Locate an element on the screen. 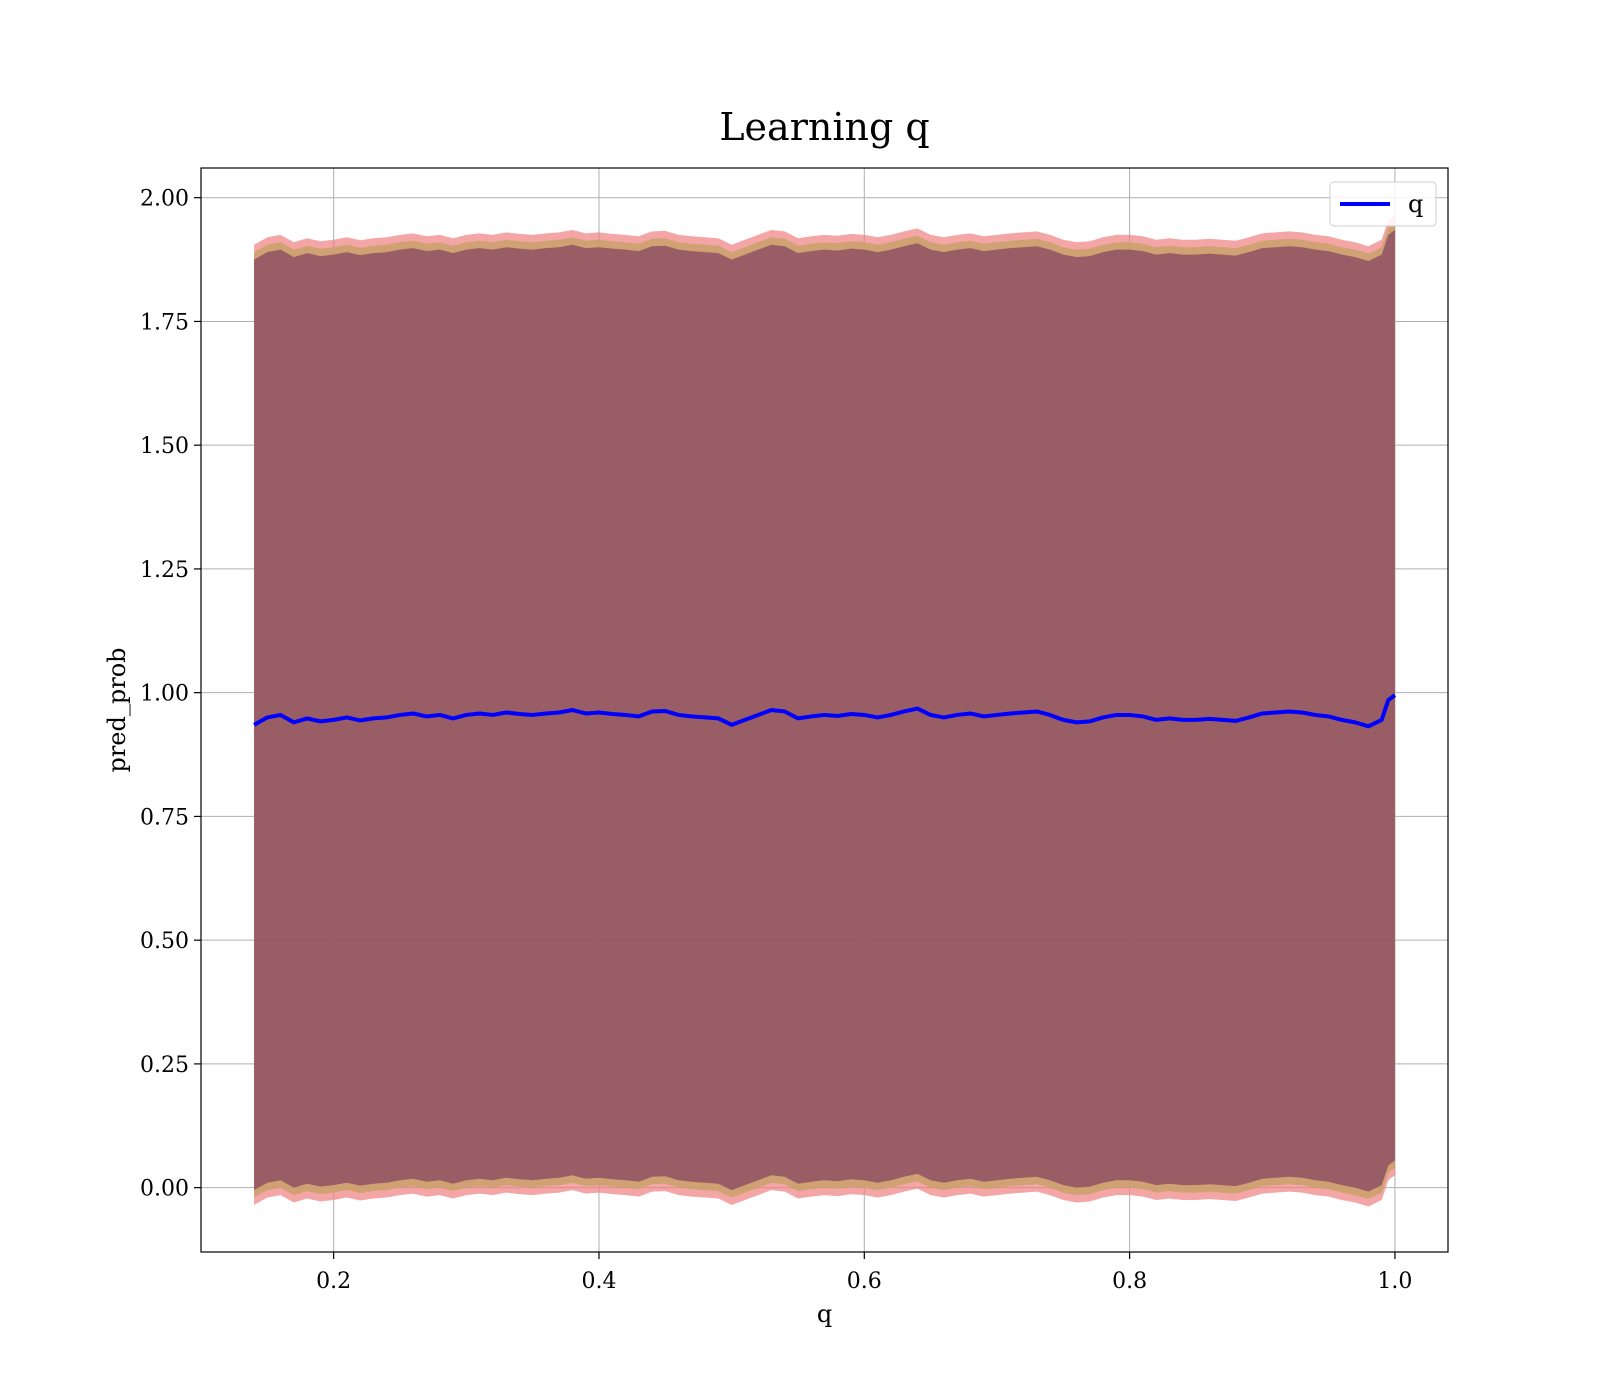 The image size is (1600, 1400). legend: q is located at coordinates (1383, 204).